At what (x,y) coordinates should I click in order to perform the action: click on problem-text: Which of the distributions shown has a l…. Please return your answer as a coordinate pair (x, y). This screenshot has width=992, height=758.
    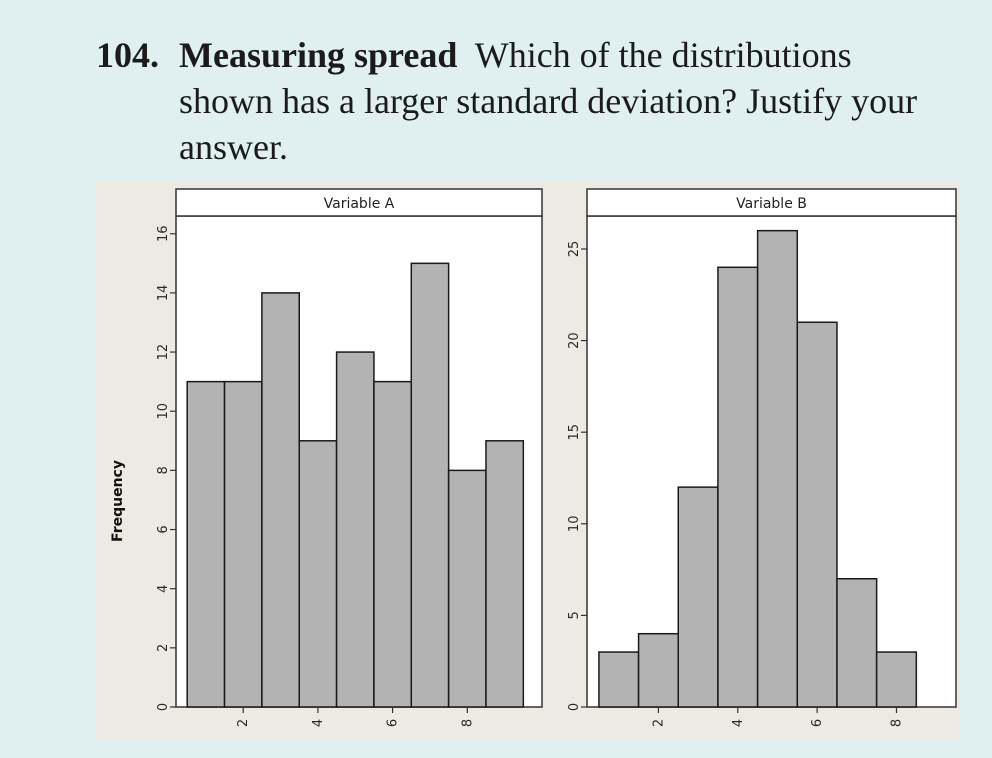
    Looking at the image, I should click on (548, 101).